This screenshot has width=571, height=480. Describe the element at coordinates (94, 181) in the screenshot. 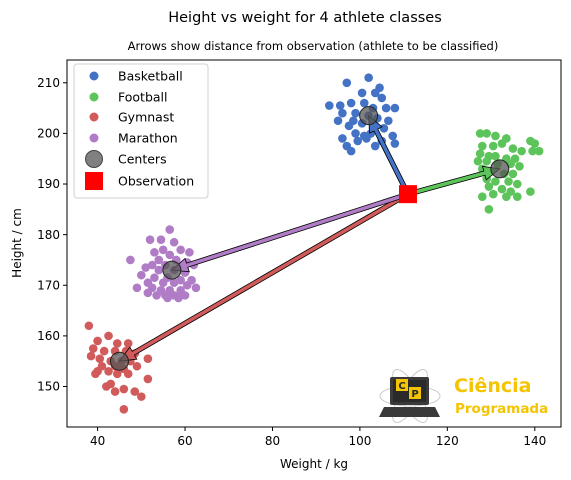

I see `legend-marker-observation` at that location.